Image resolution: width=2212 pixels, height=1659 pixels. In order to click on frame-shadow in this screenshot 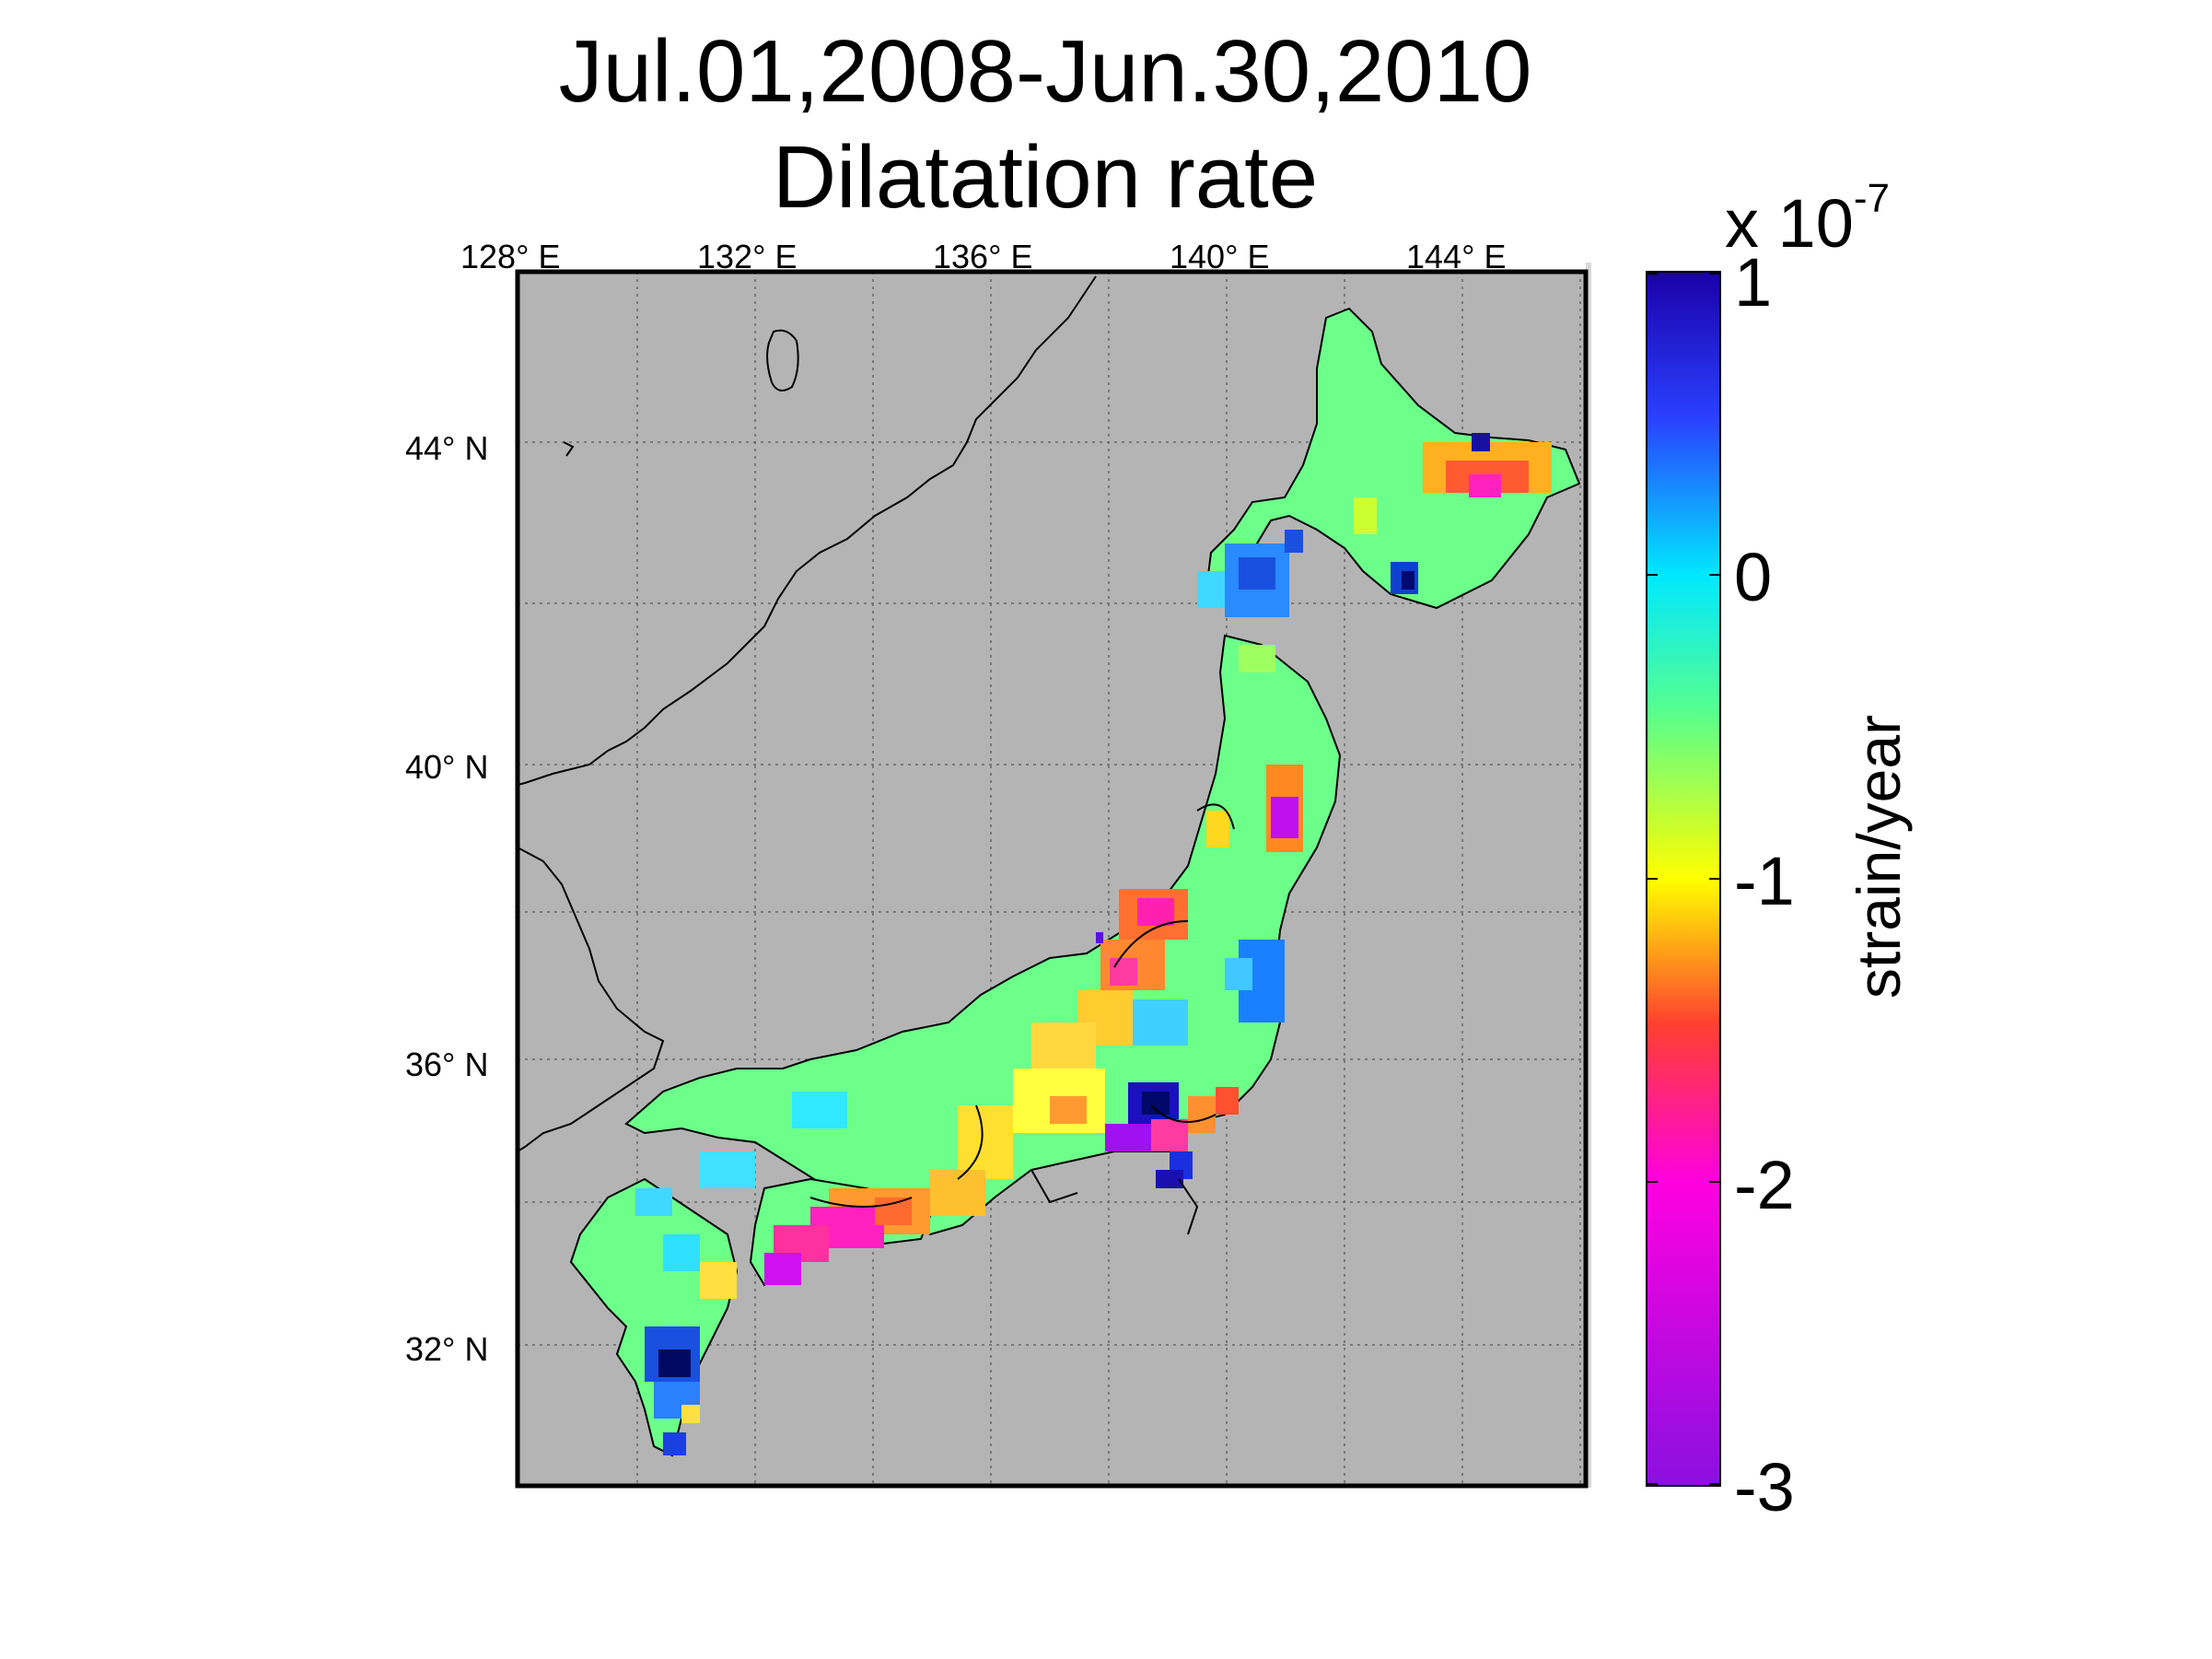, I will do `click(1589, 875)`.